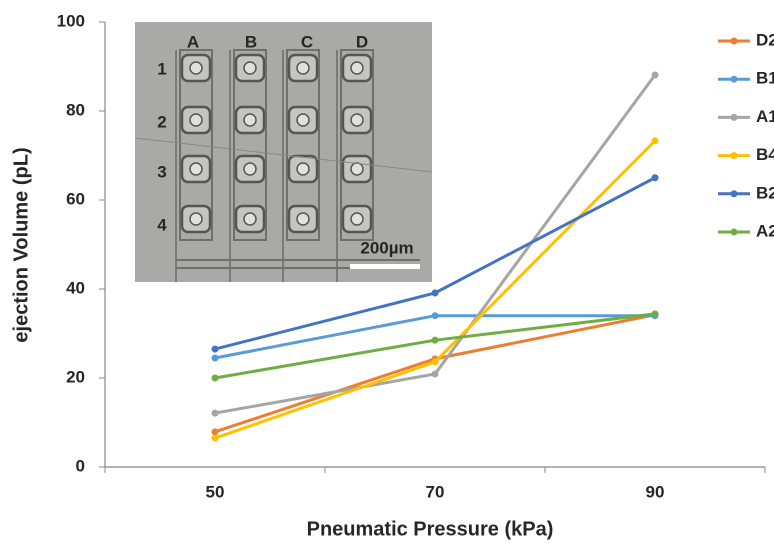  What do you see at coordinates (21, 244) in the screenshot?
I see `y-axis-title: ejection Volume (pL)` at bounding box center [21, 244].